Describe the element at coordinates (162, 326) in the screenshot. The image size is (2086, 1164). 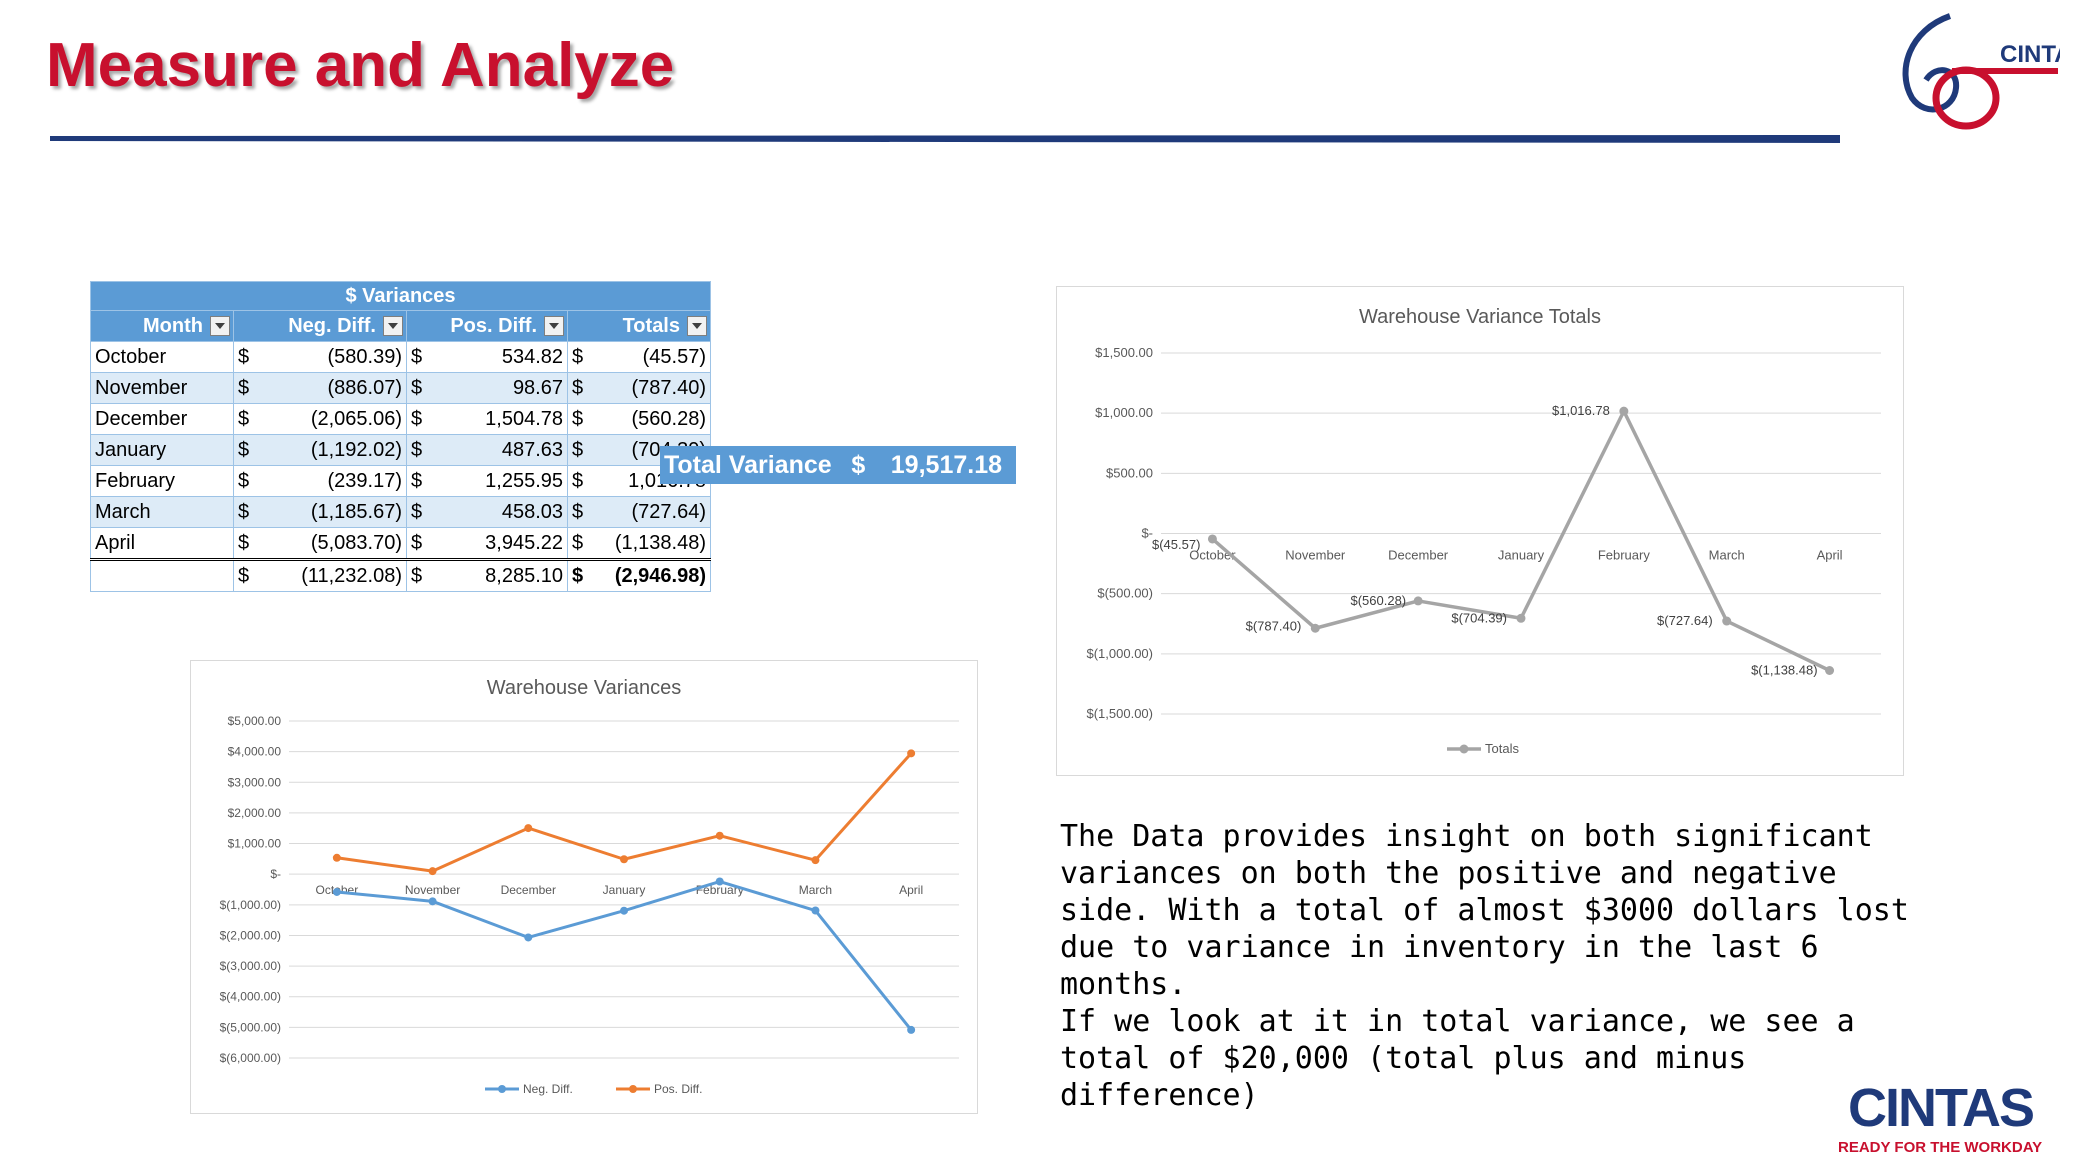
I see `header-month: Month` at that location.